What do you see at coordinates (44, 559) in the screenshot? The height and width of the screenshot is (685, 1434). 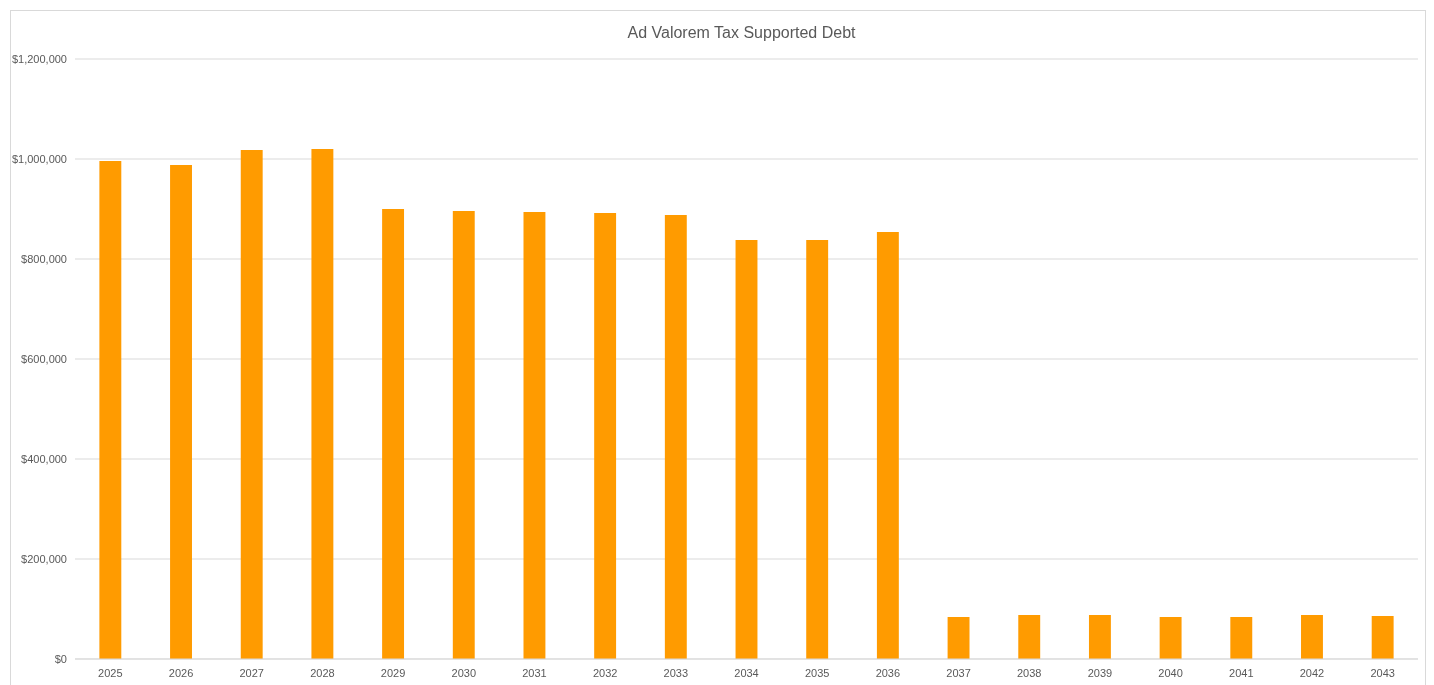 I see `y-tick-label: $200,000` at bounding box center [44, 559].